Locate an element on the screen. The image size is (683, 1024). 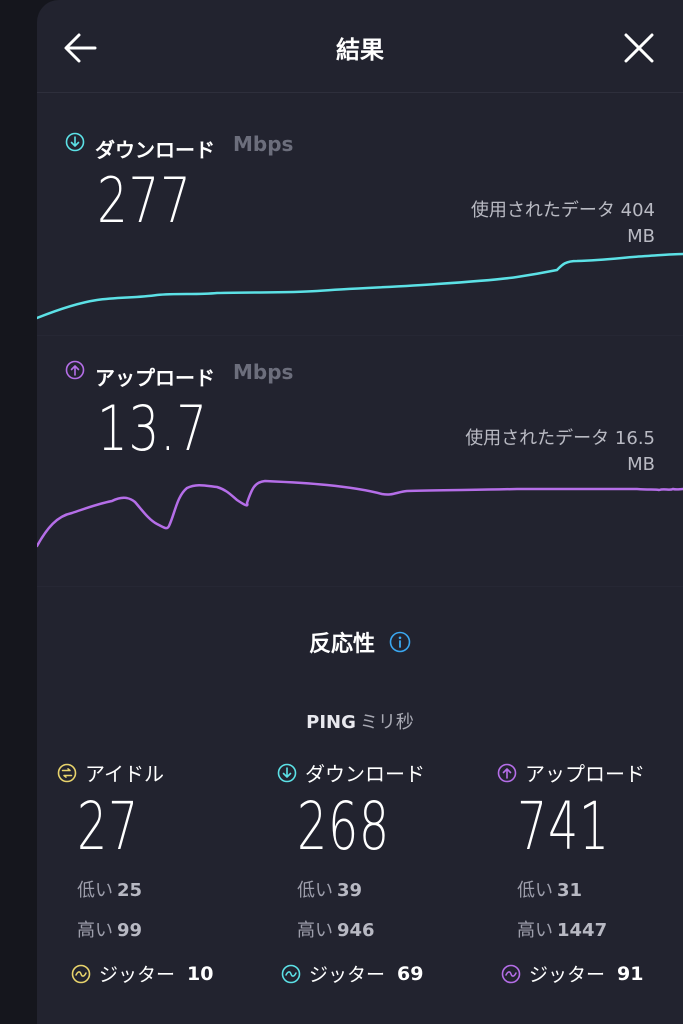
responsiveness-title: 反応性 is located at coordinates (341, 644).